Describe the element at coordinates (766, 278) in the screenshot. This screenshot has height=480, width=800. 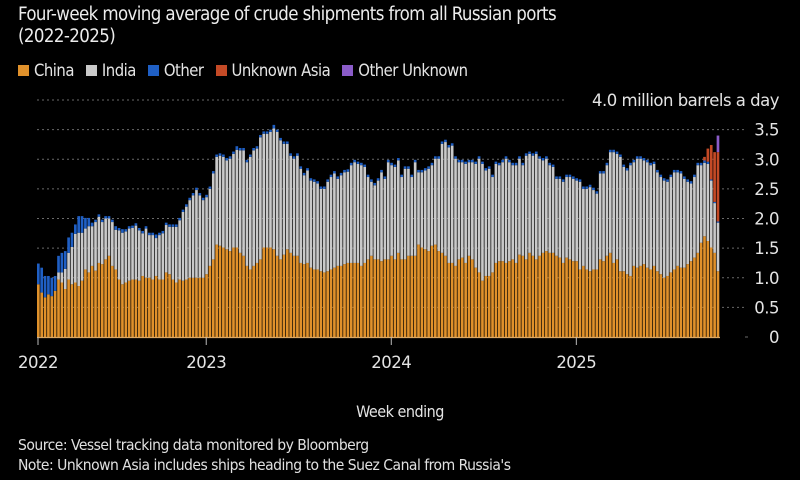
I see `y-tick-label: 1.0` at that location.